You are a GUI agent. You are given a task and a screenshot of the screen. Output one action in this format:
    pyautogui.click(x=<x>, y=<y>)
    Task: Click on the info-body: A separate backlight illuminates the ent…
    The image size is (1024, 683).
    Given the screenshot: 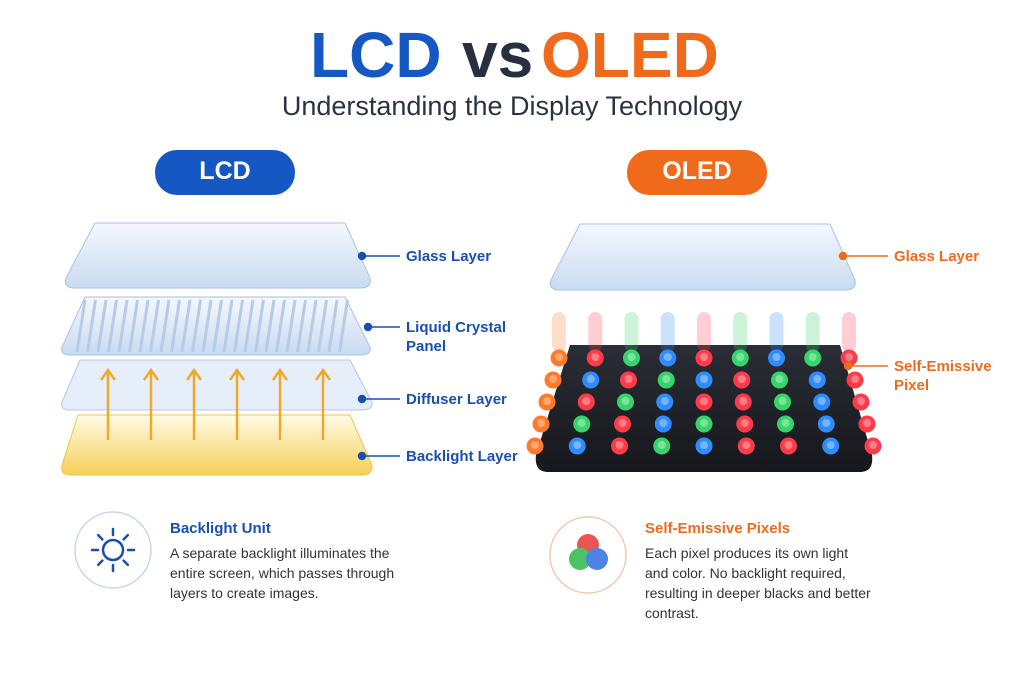 What is the action you would take?
    pyautogui.click(x=282, y=573)
    